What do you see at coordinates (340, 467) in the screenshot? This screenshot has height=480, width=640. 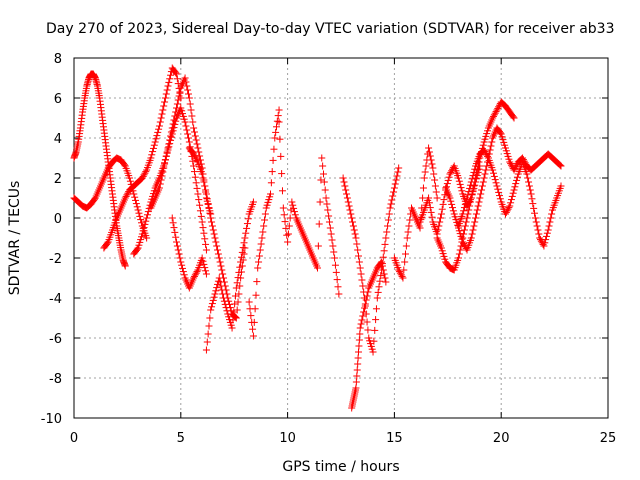 I see `x-axis-label: GPS time / hours` at bounding box center [340, 467].